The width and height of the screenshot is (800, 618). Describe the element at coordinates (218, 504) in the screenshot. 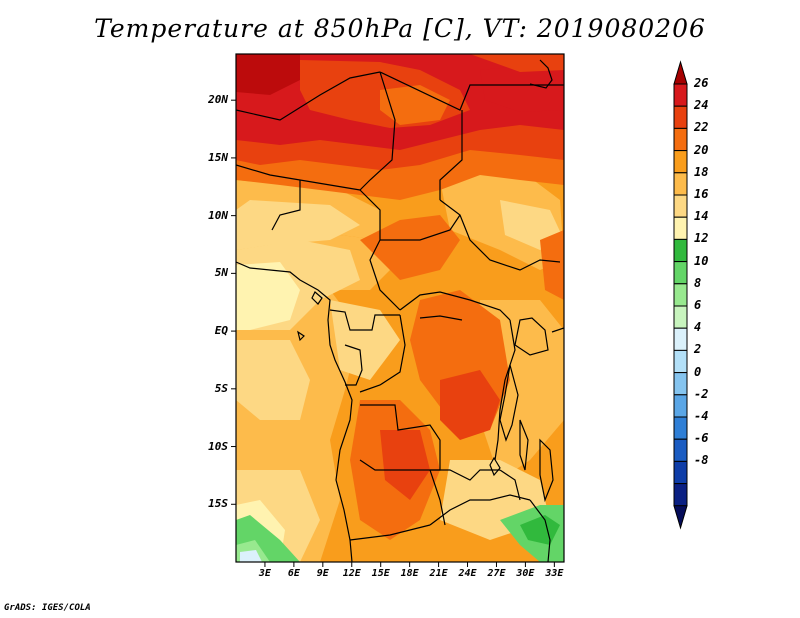

I see `lat-label: 15S` at that location.